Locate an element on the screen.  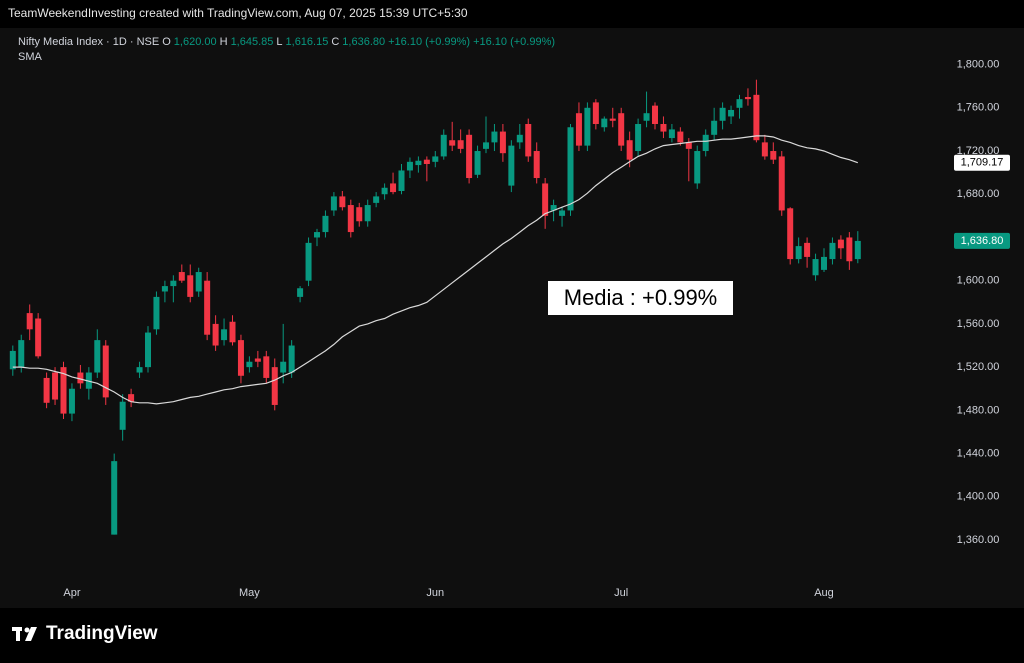
legend-change: +16.10 (+0.99%) is located at coordinates (429, 42).